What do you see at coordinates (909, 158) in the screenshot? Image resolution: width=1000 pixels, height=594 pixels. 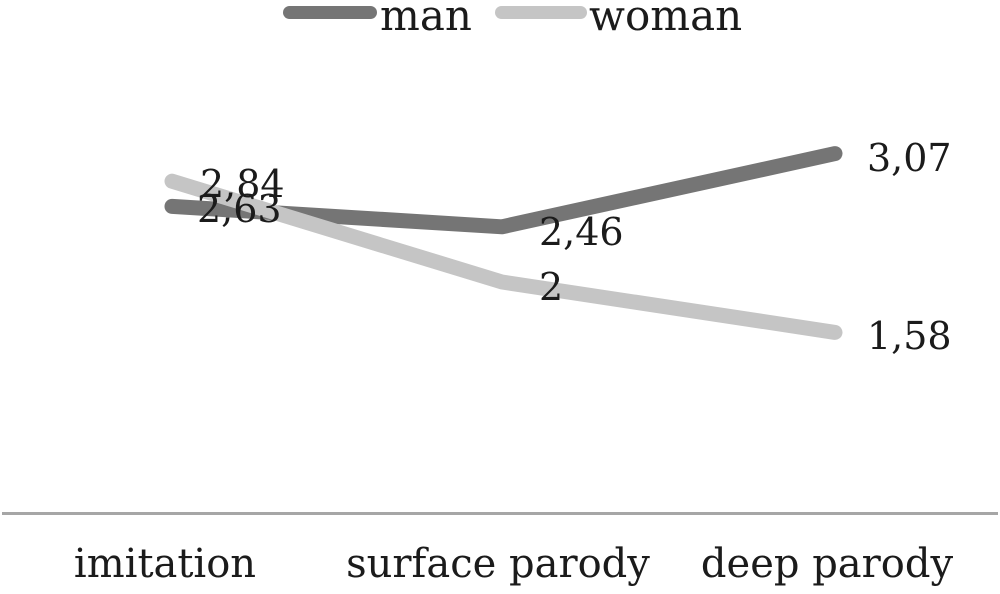 I see `data-label-man-deep-parody: 3,07` at bounding box center [909, 158].